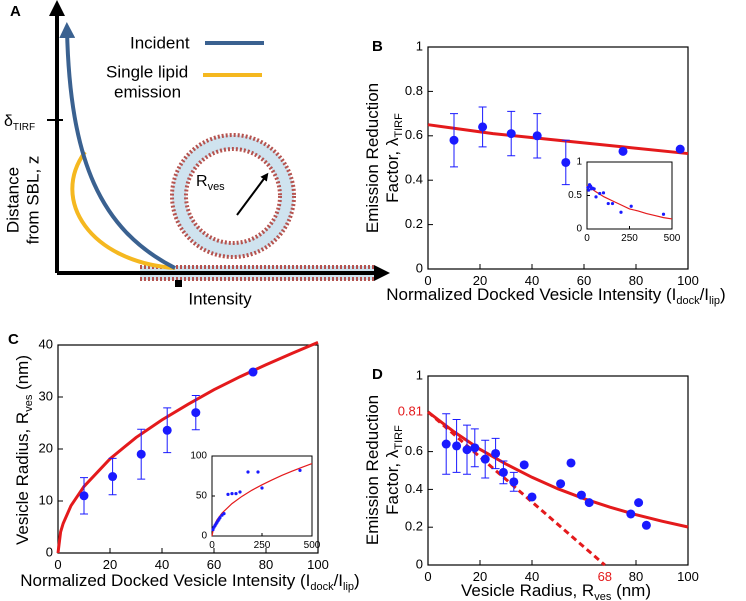  I want to click on label-text: Factor, λ, so click(392, 482).